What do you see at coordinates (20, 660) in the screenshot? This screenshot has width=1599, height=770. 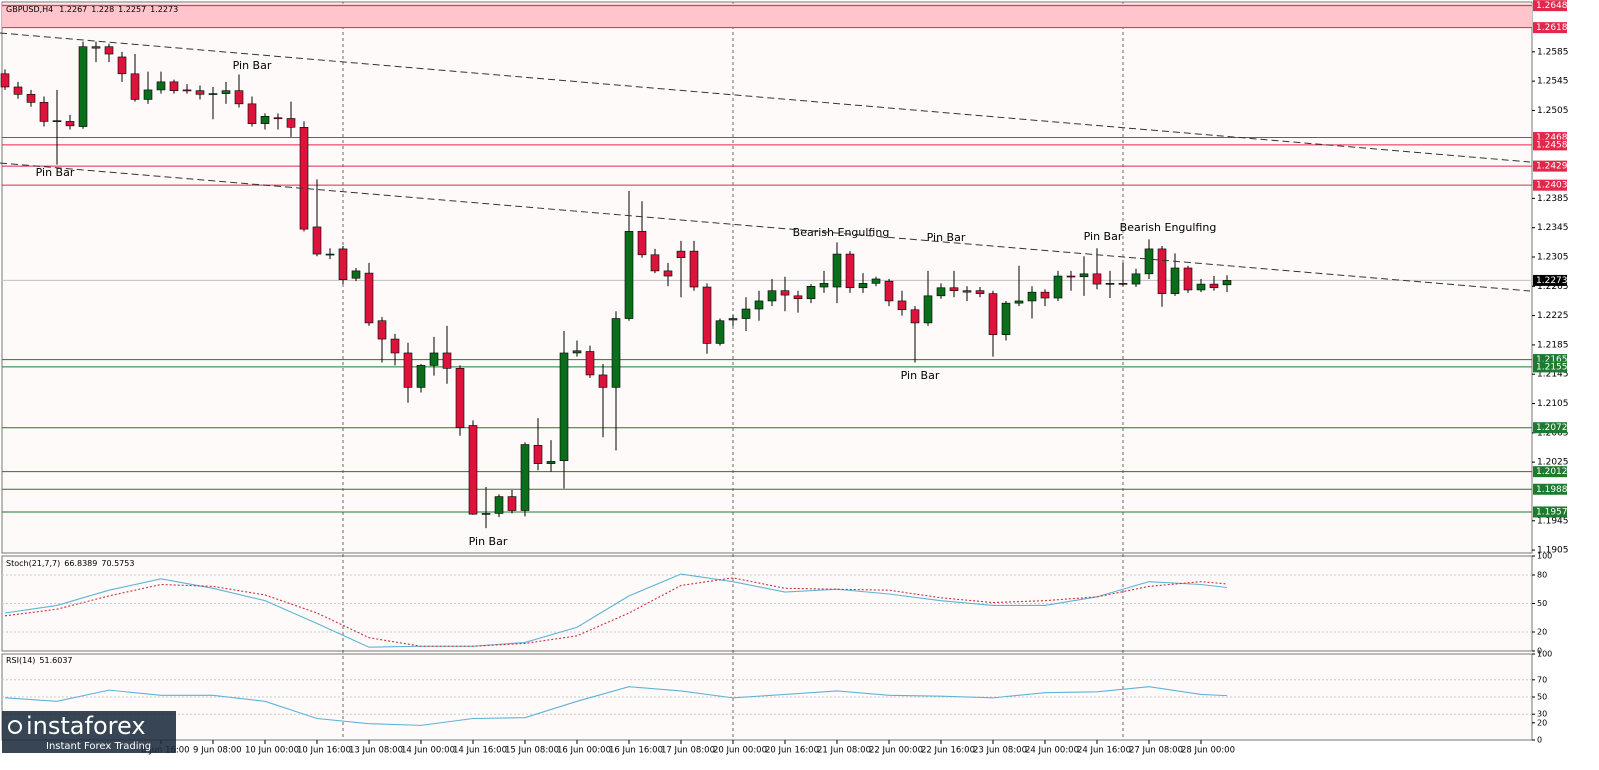 I see `indicator-name: RSI(14)` at bounding box center [20, 660].